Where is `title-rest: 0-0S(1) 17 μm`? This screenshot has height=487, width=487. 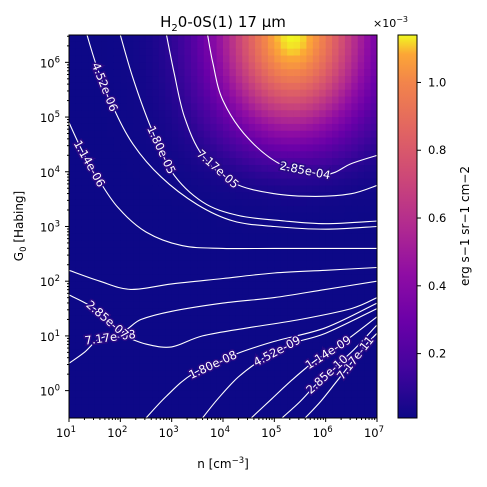
title-rest: 0-0S(1) 17 μm is located at coordinates (232, 22).